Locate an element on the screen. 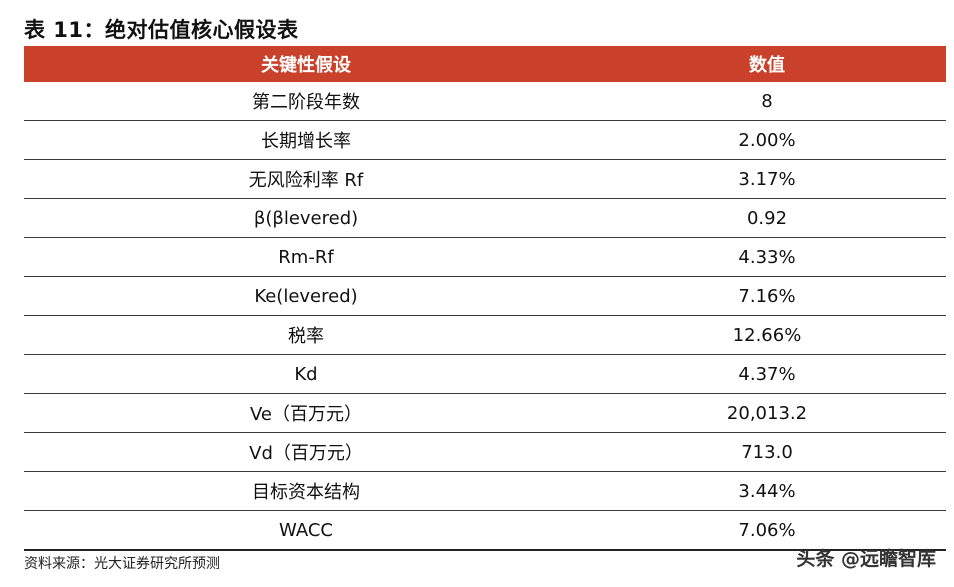 The image size is (954, 587). value-cell: 2.00% is located at coordinates (767, 140).